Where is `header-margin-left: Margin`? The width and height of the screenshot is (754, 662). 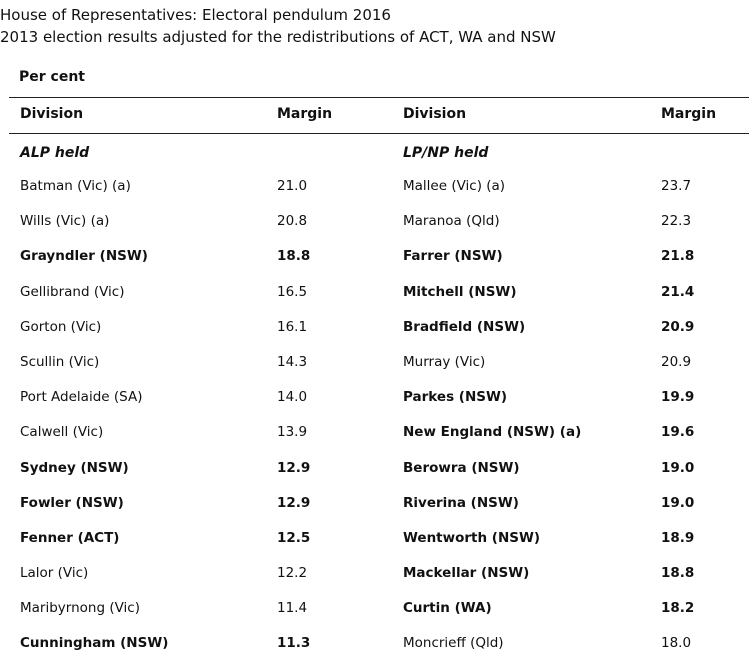
header-margin-left: Margin is located at coordinates (305, 114).